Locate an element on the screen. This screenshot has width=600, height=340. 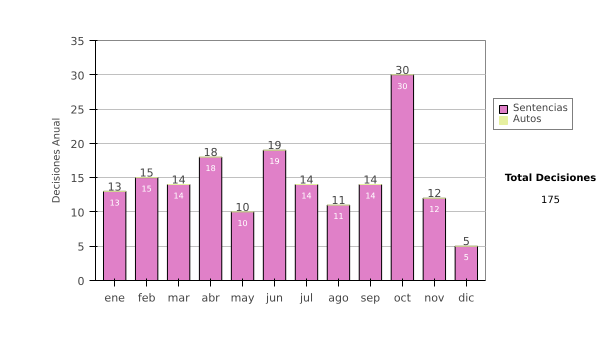
y-tick-label: 5 is located at coordinates (81, 247).